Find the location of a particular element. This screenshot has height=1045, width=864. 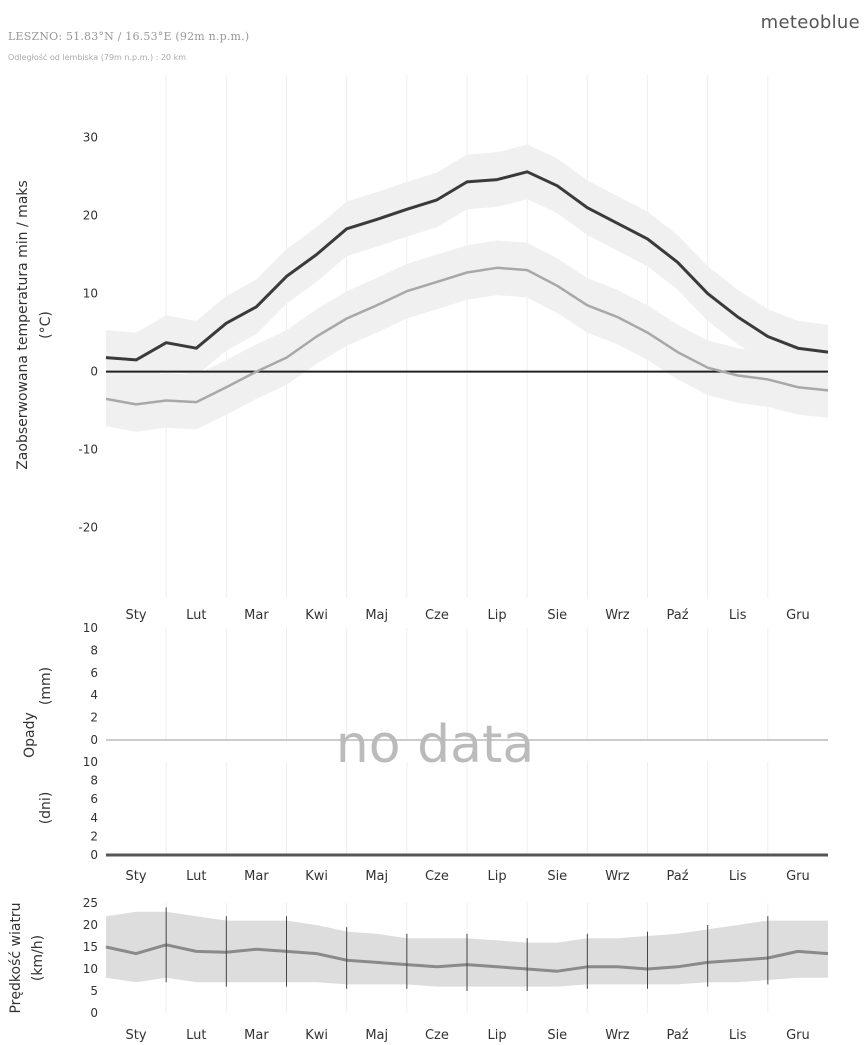

precip-mm-y-tick: 8 is located at coordinates (94, 650).